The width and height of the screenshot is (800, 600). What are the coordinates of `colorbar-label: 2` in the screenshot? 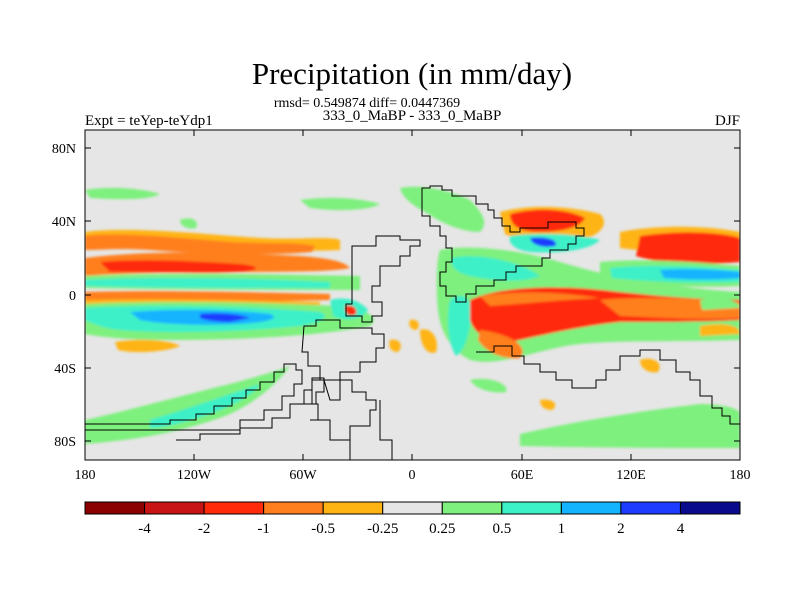 It's located at (621, 529).